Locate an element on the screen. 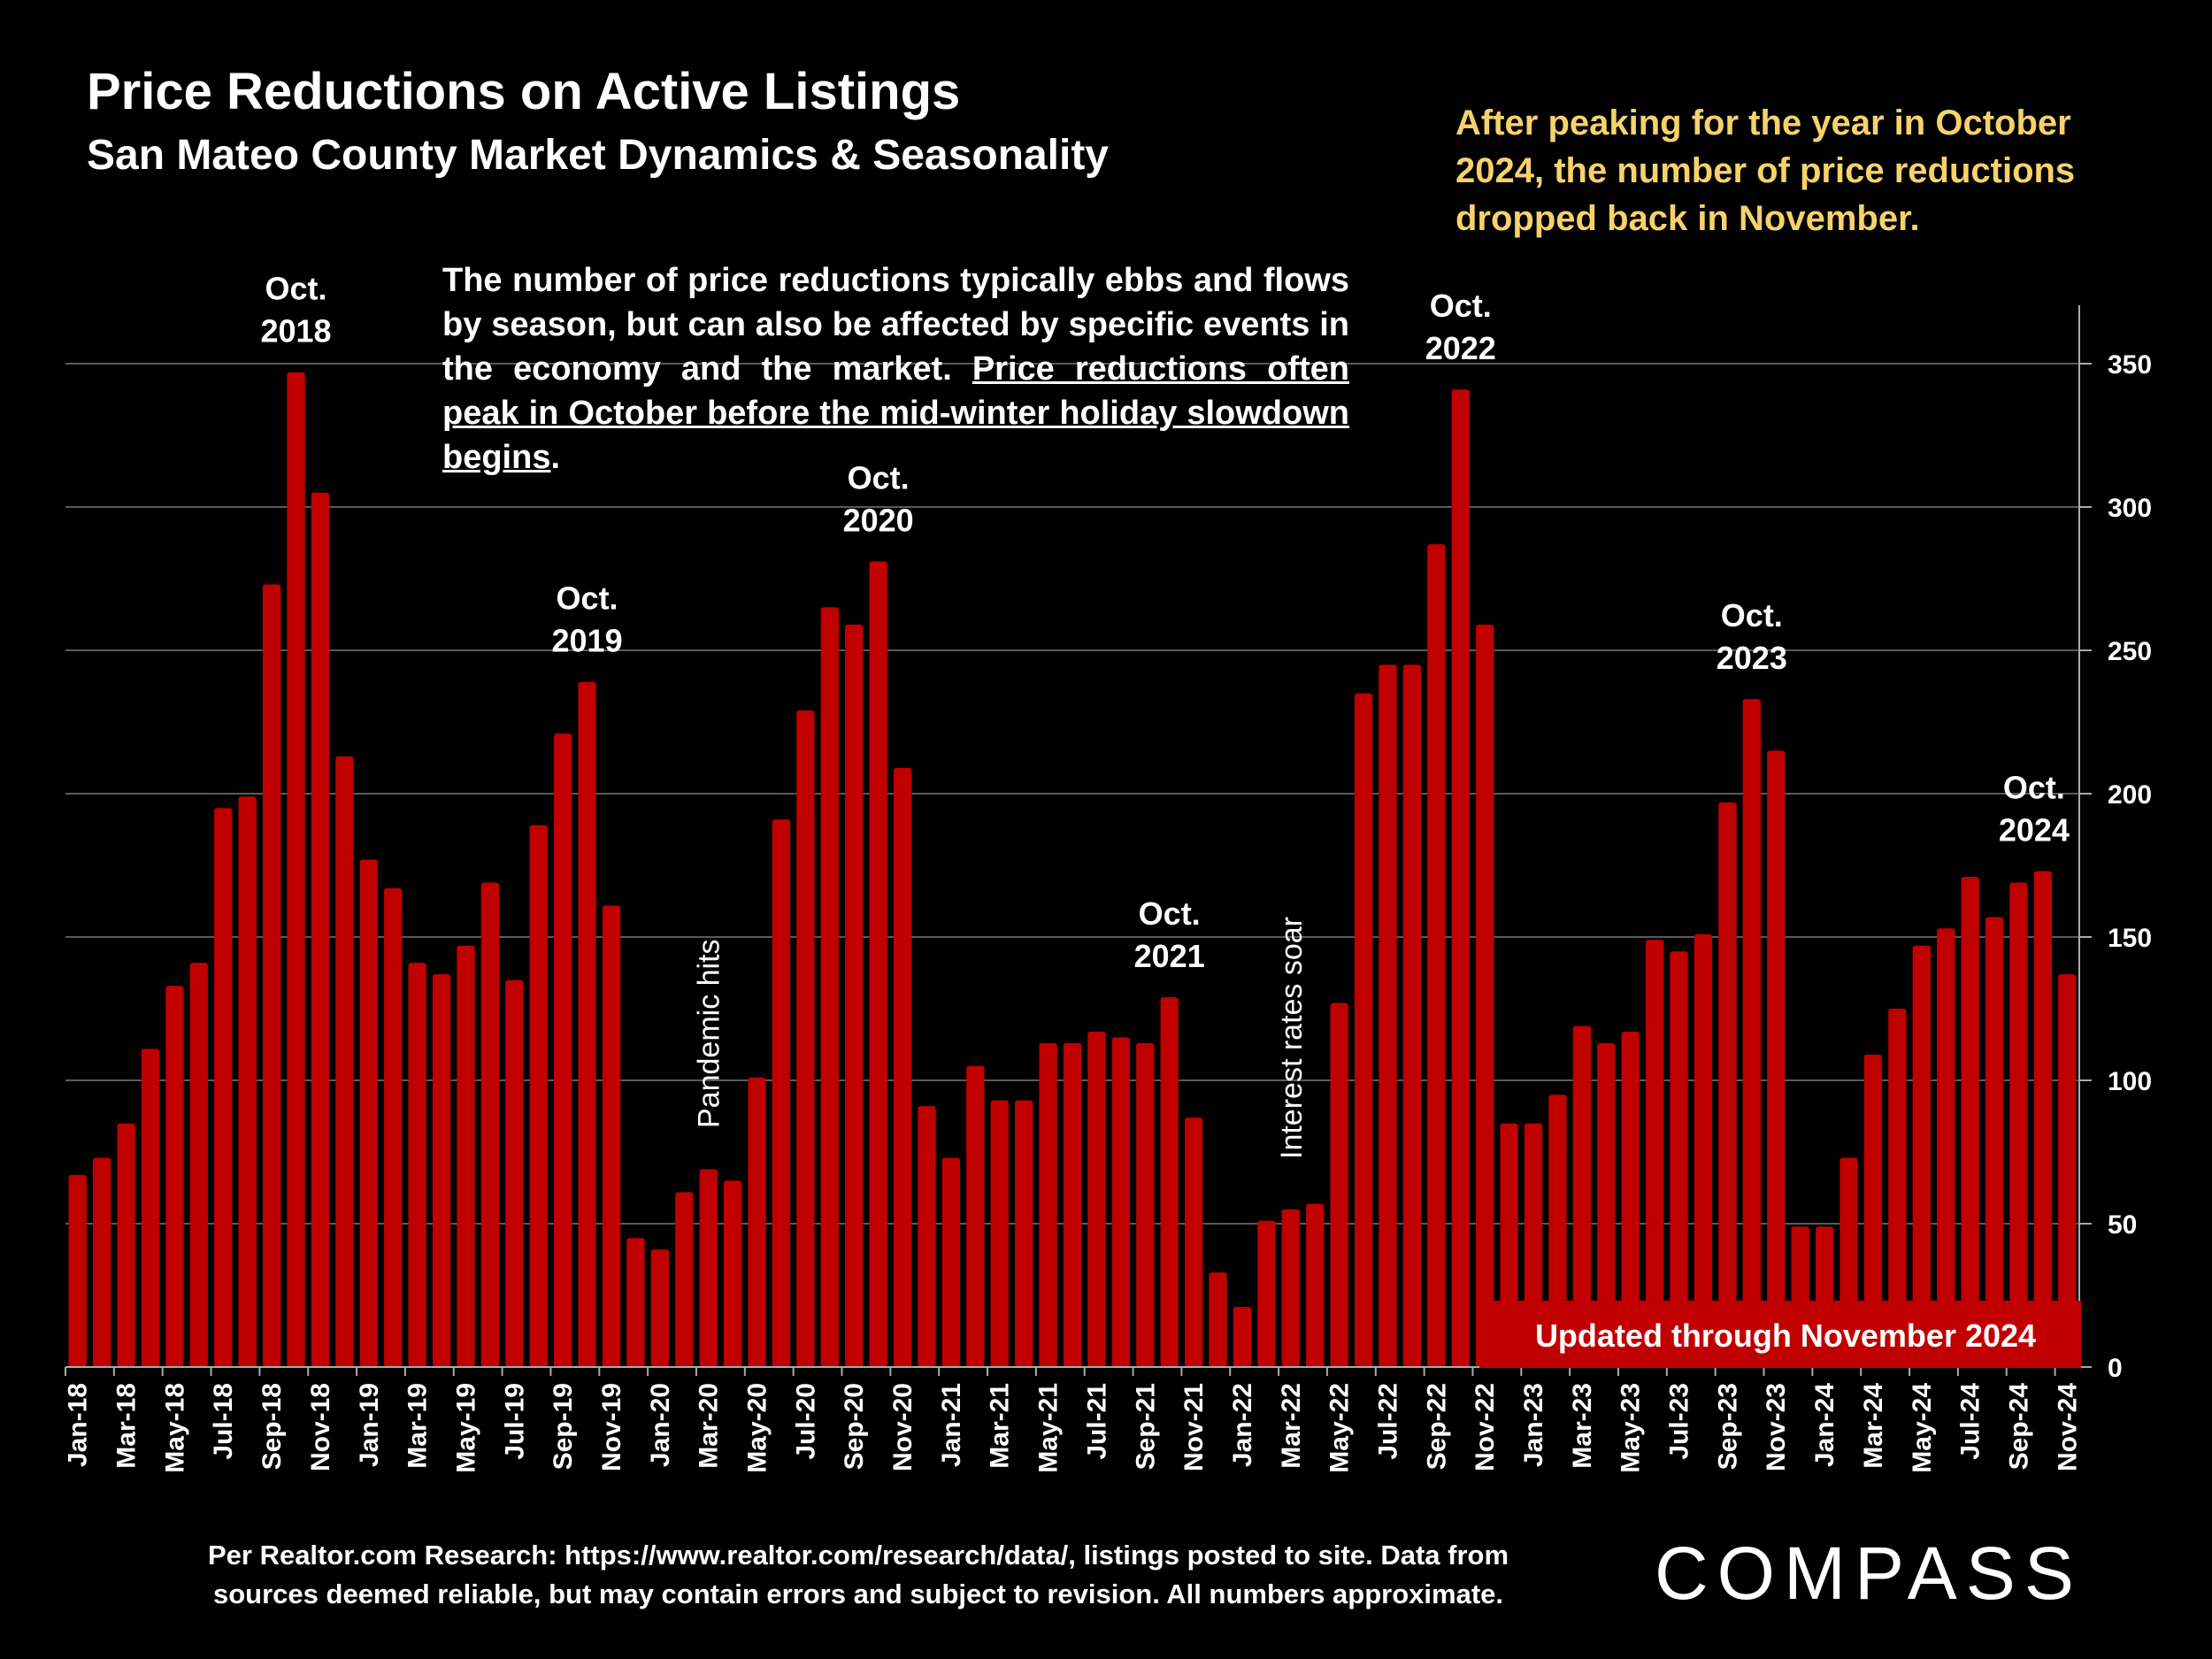 Image resolution: width=2212 pixels, height=1659 pixels. peak-annotation: 2024 is located at coordinates (2035, 830).